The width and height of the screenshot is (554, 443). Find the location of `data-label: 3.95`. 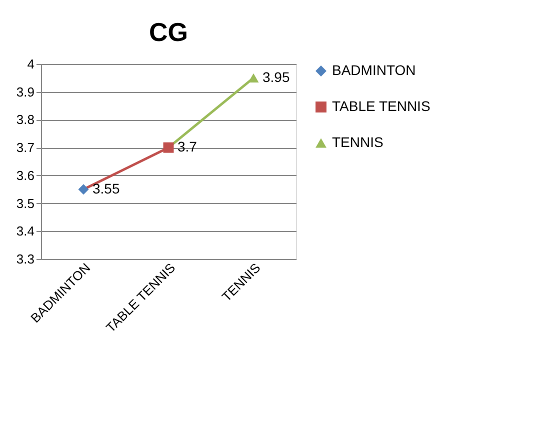

data-label: 3.95 is located at coordinates (276, 76).